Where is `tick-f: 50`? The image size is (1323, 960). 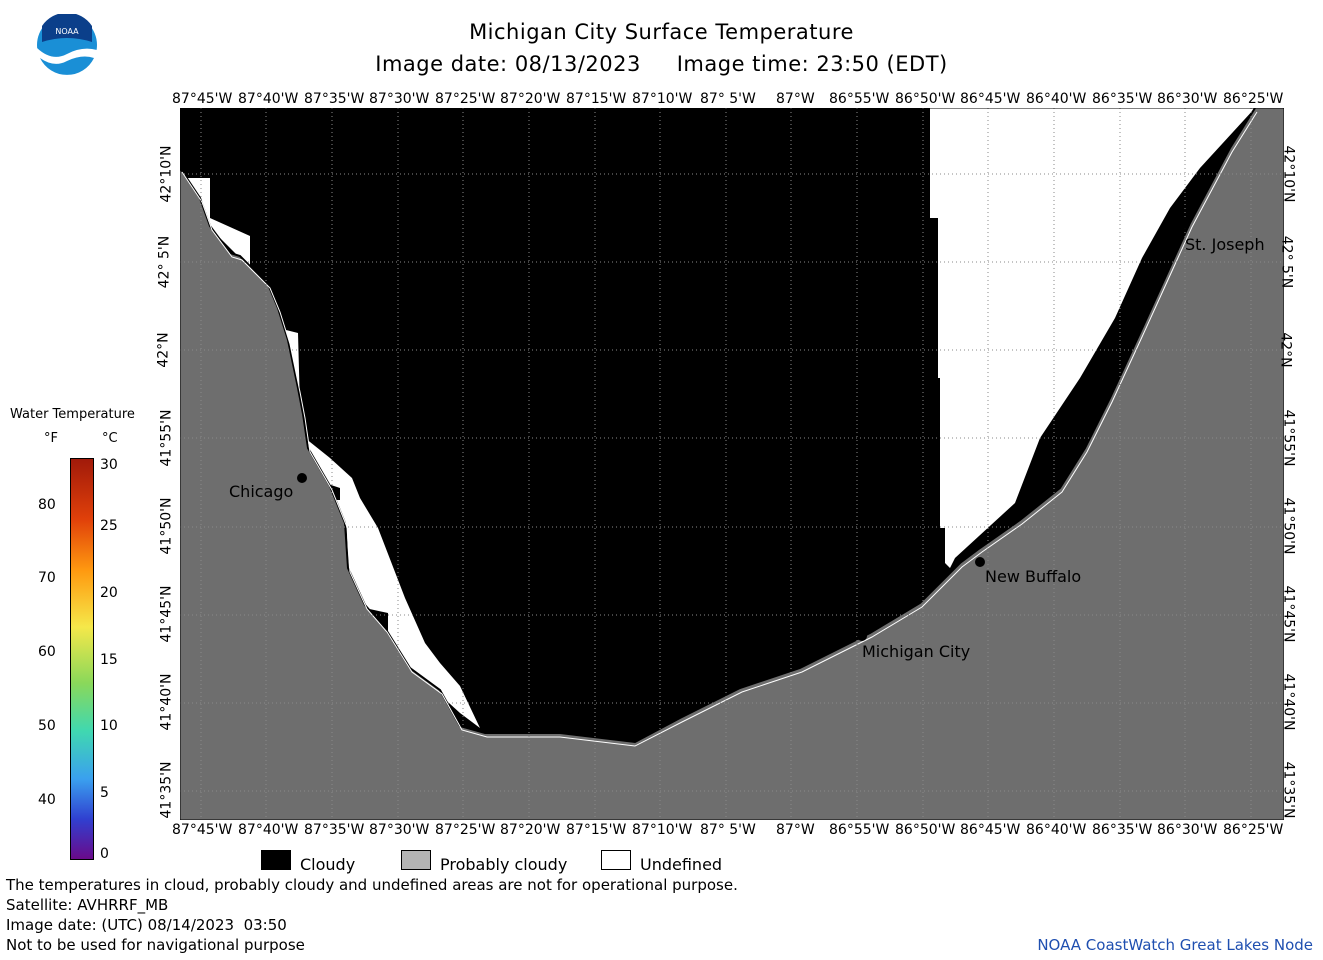
tick-f: 50 is located at coordinates (47, 726).